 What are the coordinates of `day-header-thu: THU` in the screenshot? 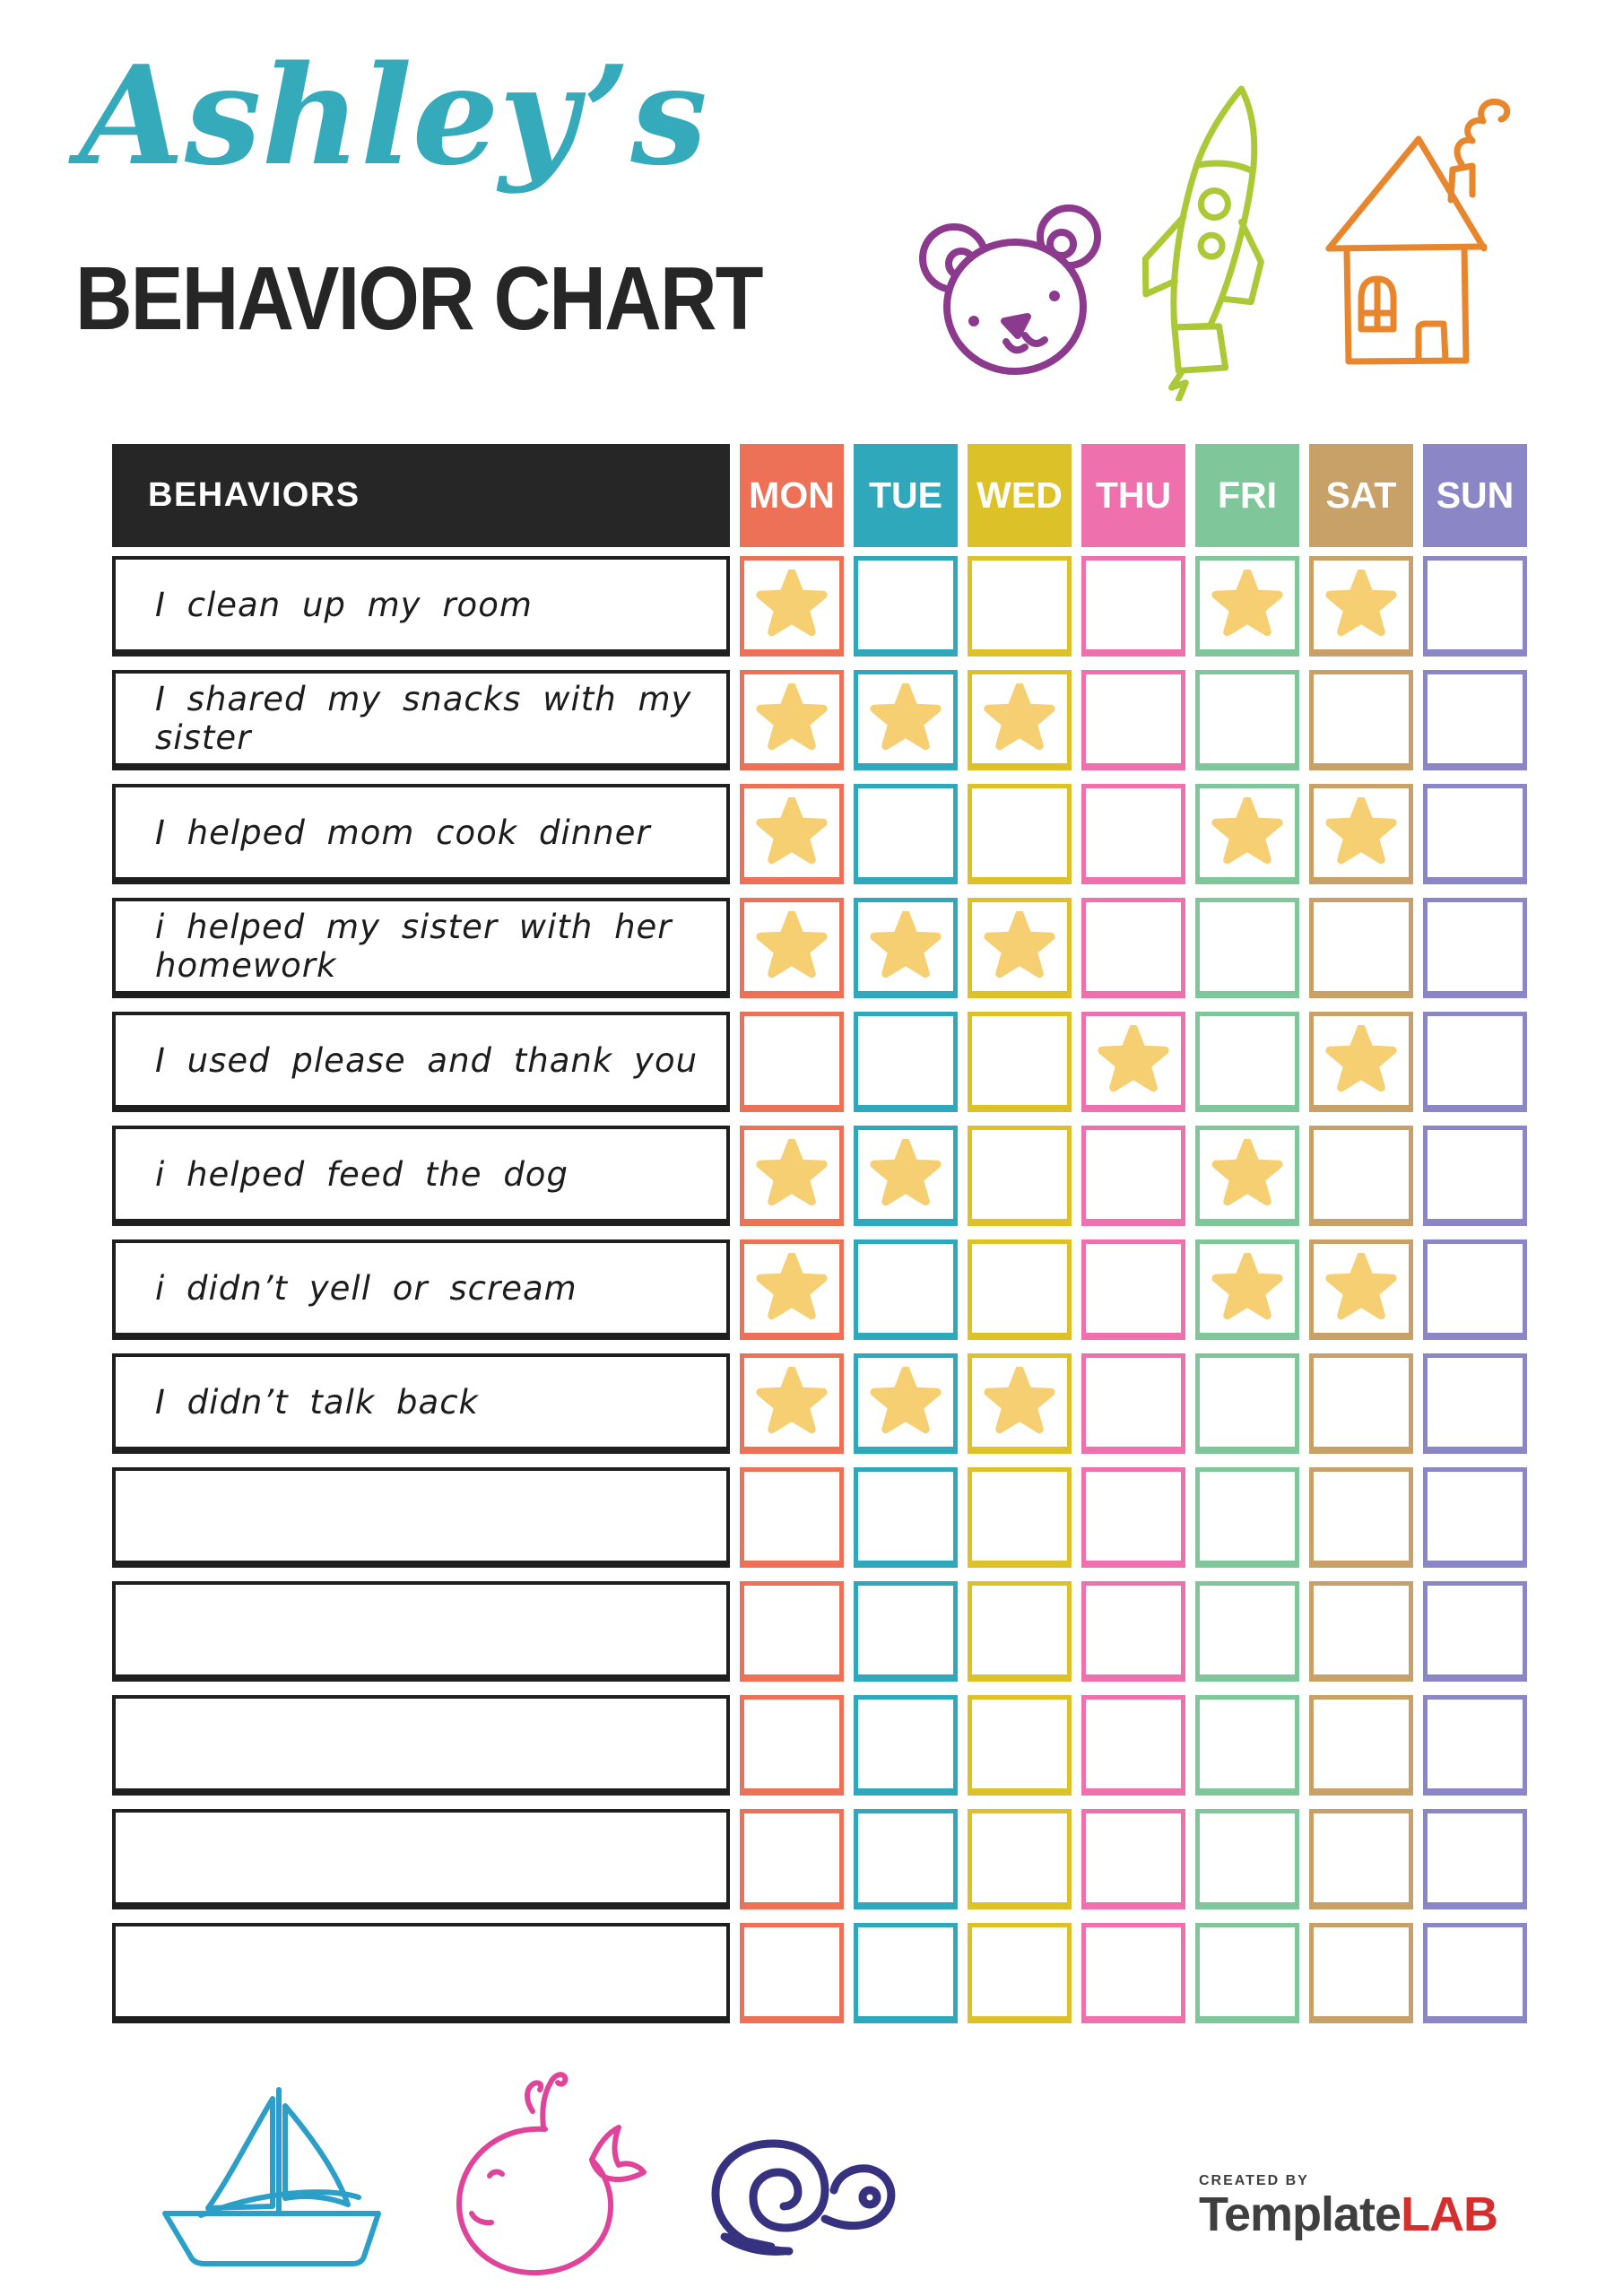 It's located at (1133, 495).